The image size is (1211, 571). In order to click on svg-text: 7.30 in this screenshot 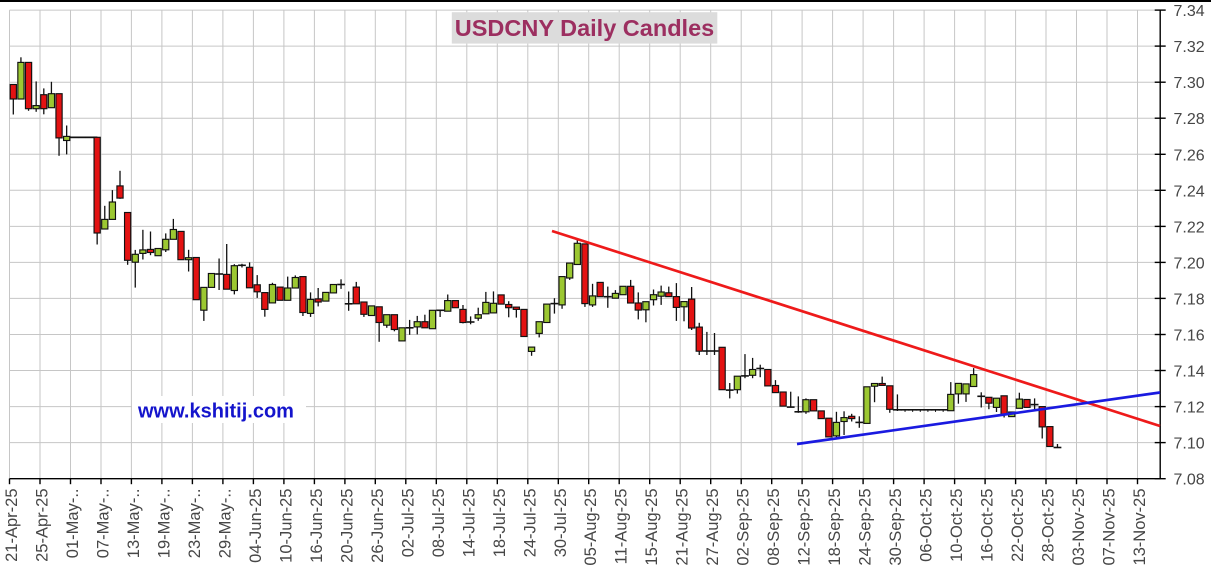, I will do `click(1189, 83)`.